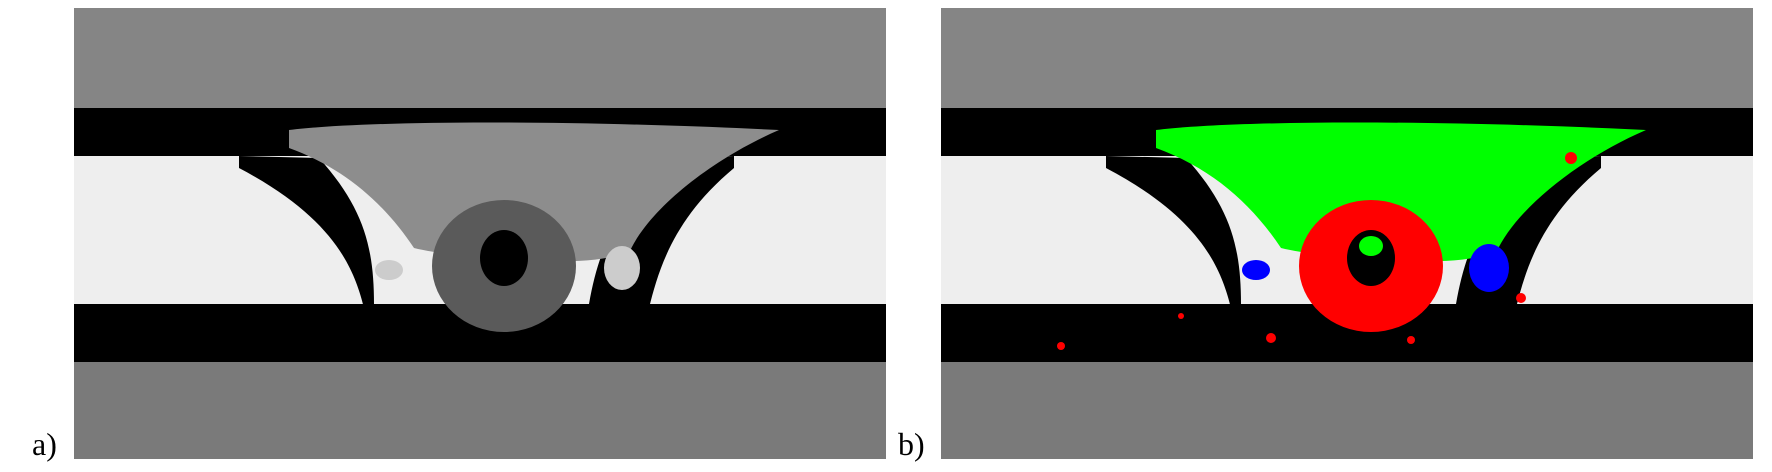  I want to click on green-core-spot, so click(1371, 246).